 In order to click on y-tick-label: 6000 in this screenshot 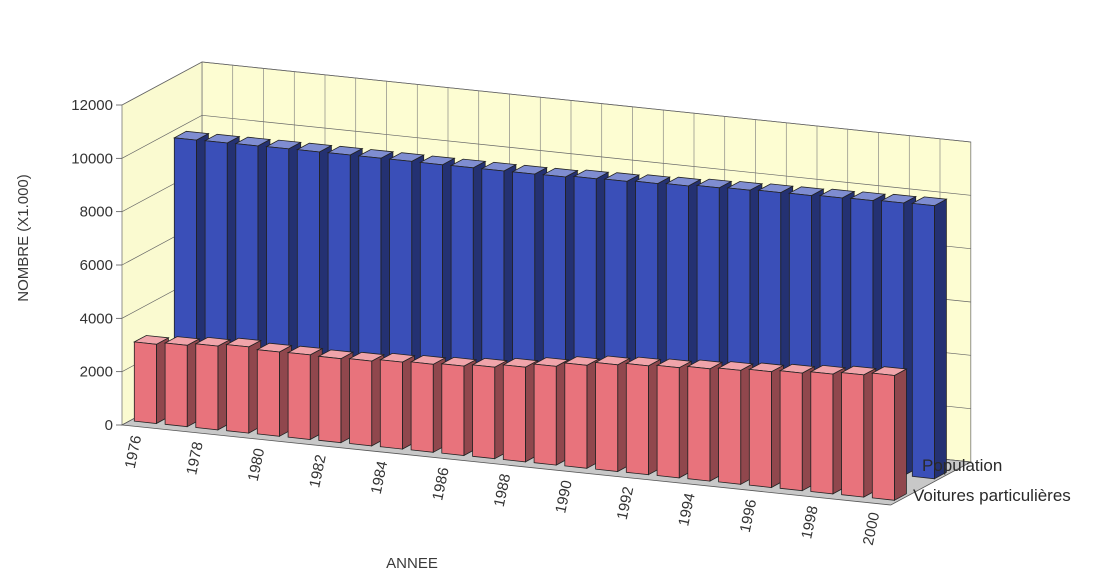, I will do `click(96, 265)`.